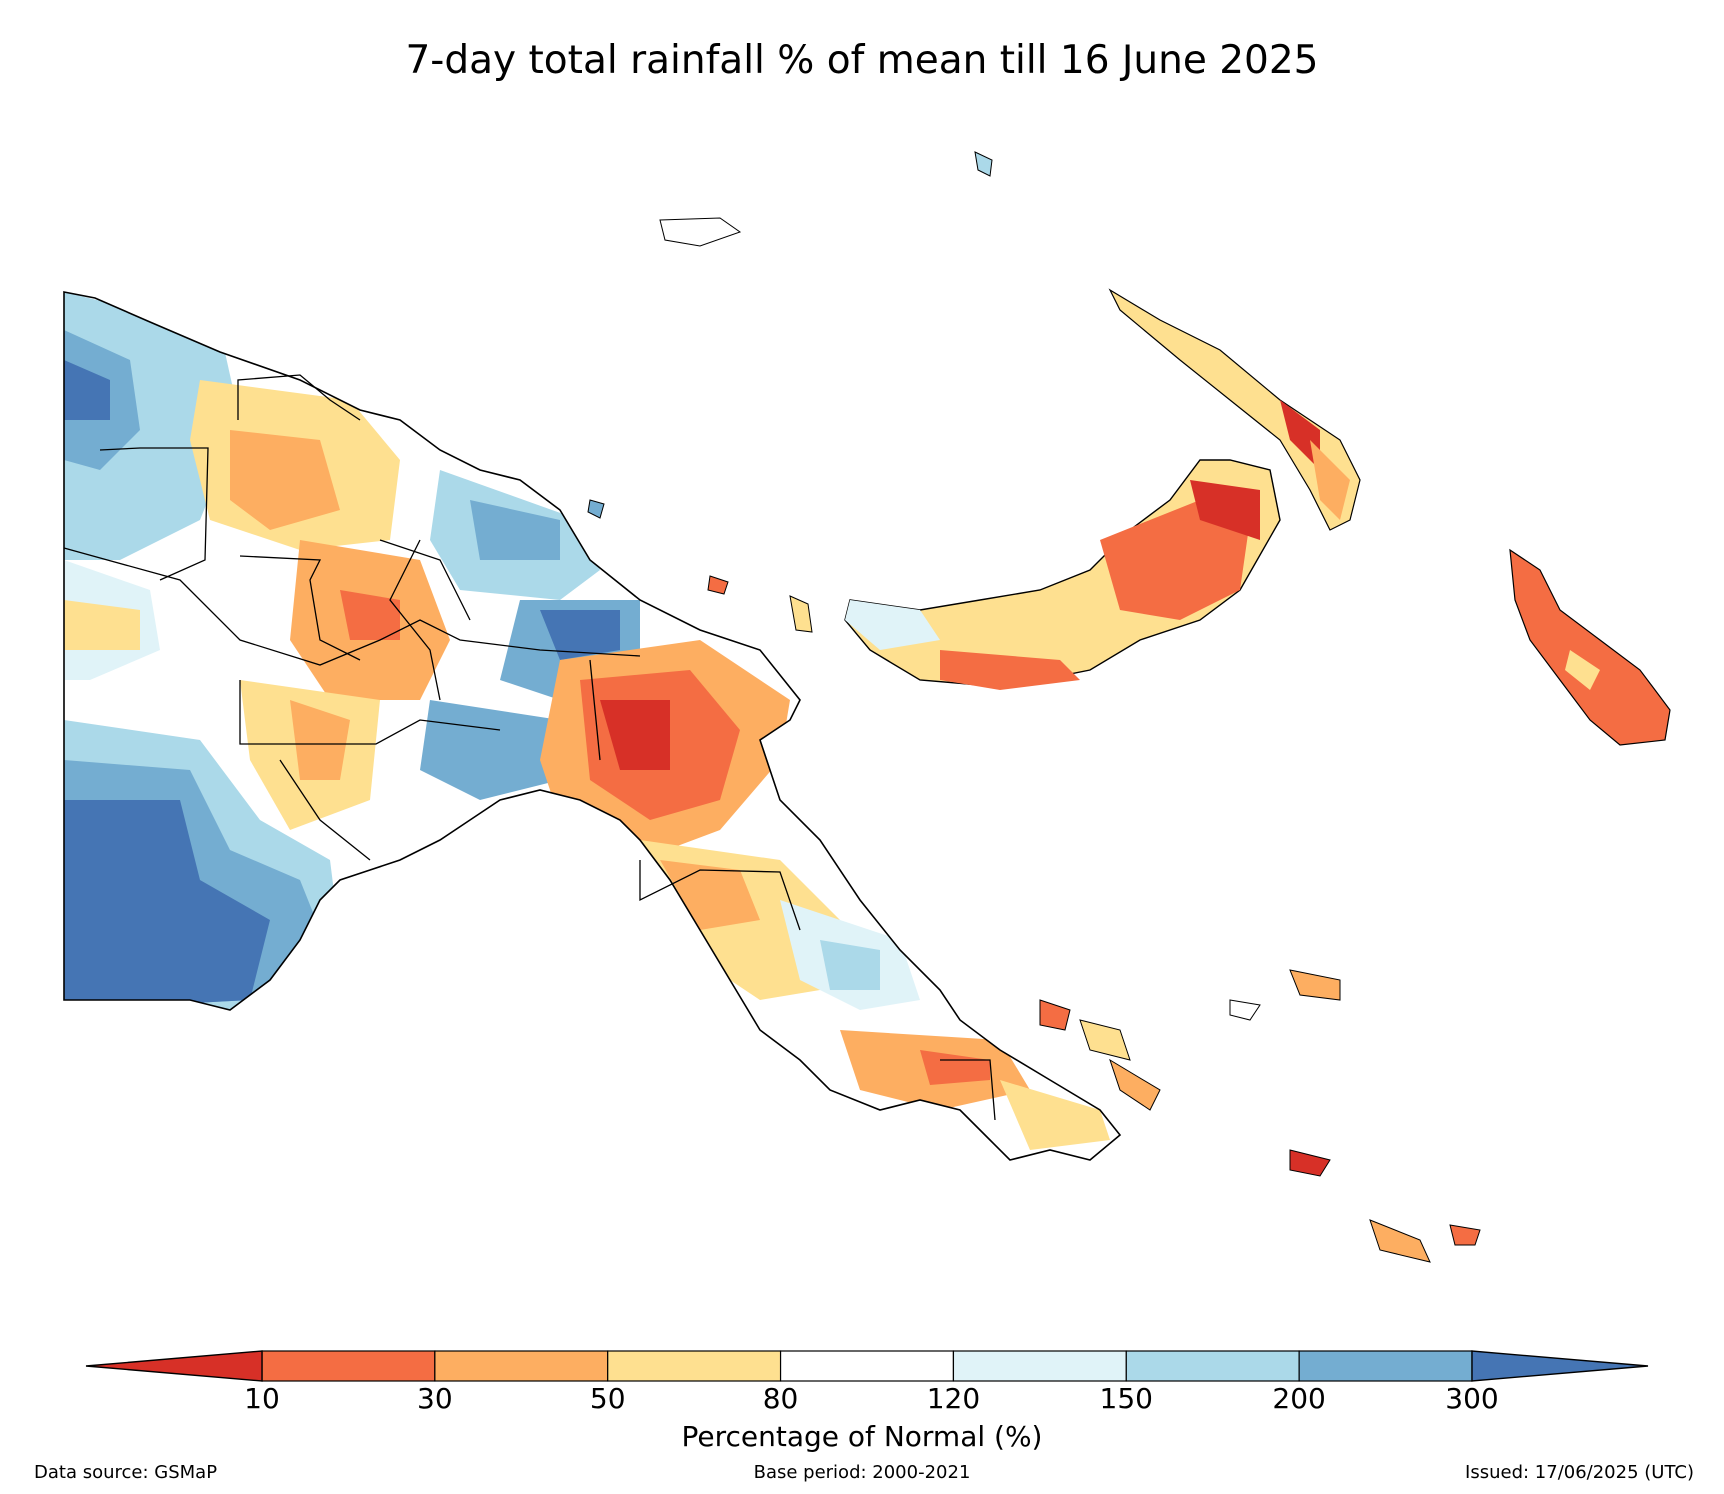  I want to click on colorbar-left-arrow, so click(174, 1366).